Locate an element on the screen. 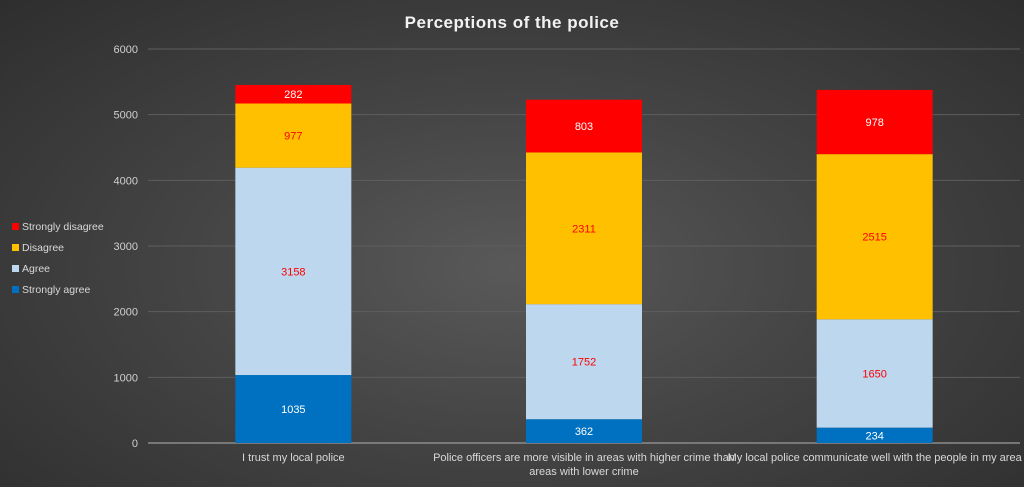 The width and height of the screenshot is (1024, 487). data-label: 2311 is located at coordinates (584, 229).